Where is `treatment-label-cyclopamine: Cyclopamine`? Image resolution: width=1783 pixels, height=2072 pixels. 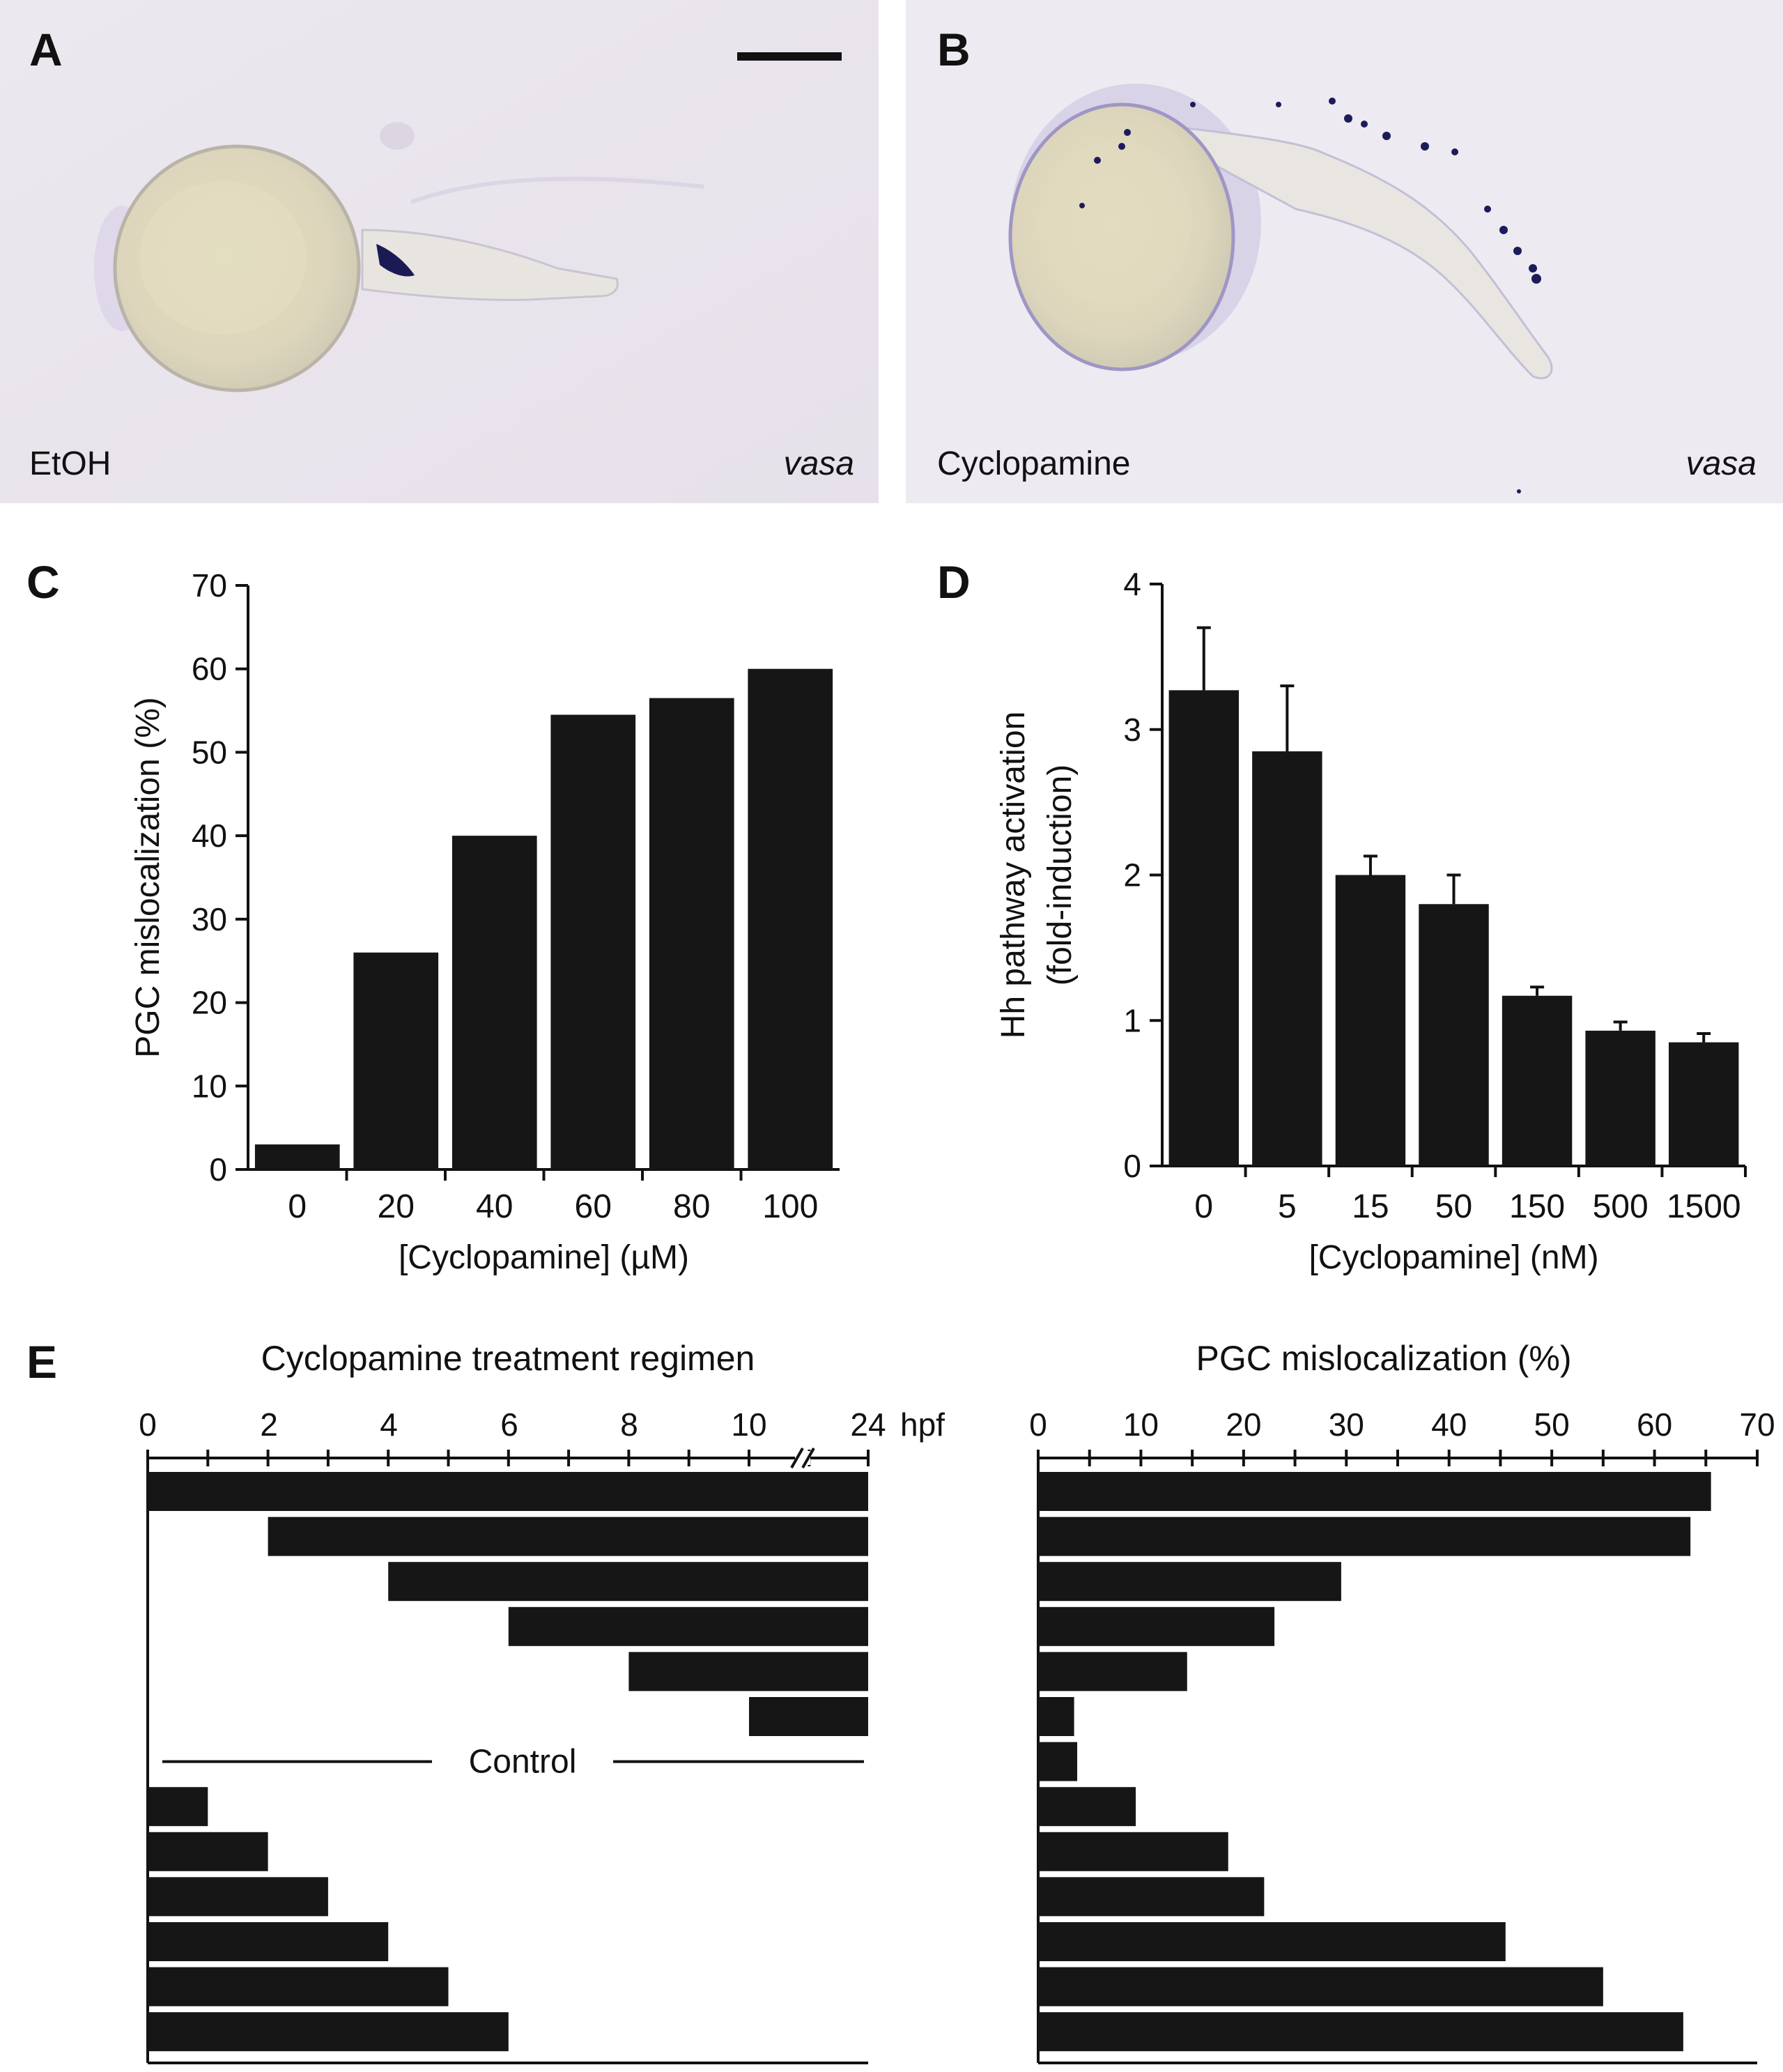 treatment-label-cyclopamine: Cyclopamine is located at coordinates (1034, 463).